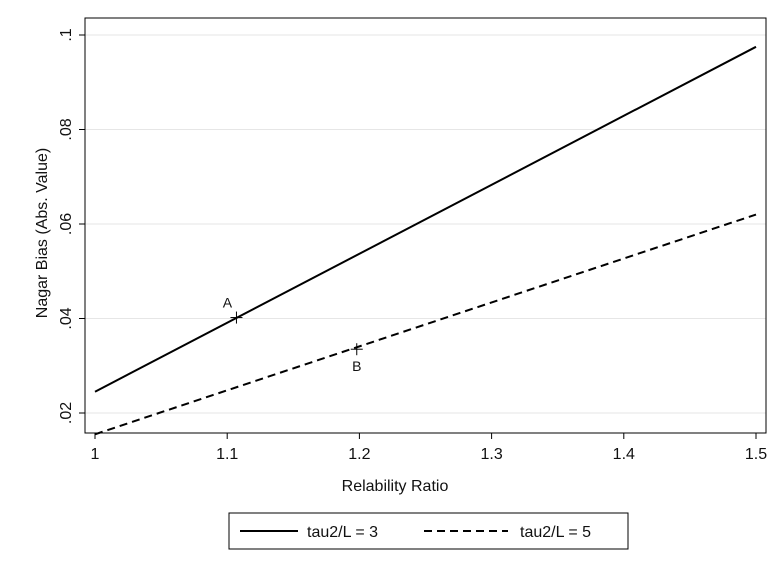  Describe the element at coordinates (756, 454) in the screenshot. I see `x-tick-label: 1.5` at that location.